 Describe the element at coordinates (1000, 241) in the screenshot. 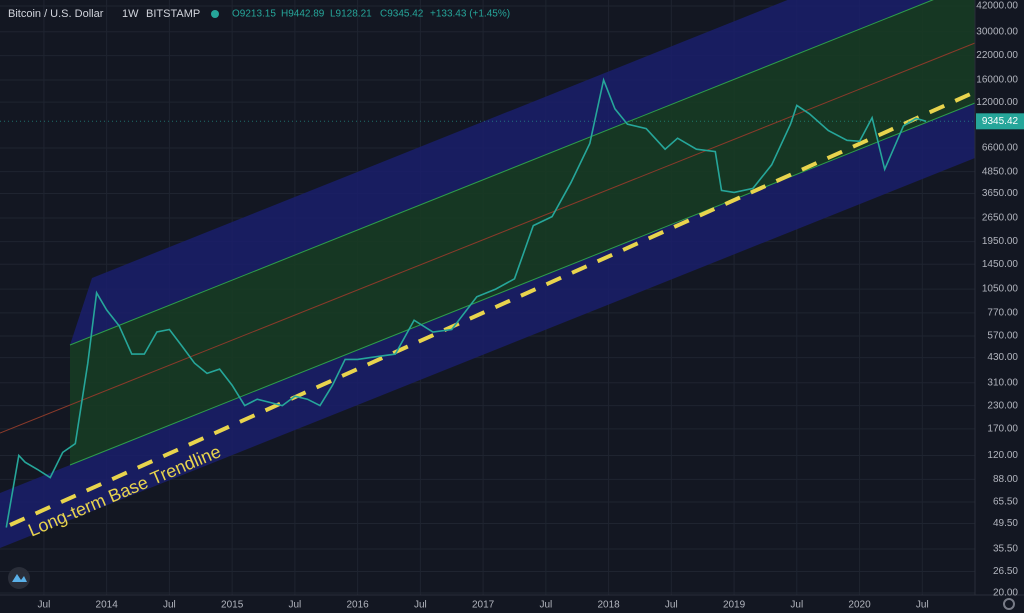

I see `y-tick-label: 1950.00` at that location.